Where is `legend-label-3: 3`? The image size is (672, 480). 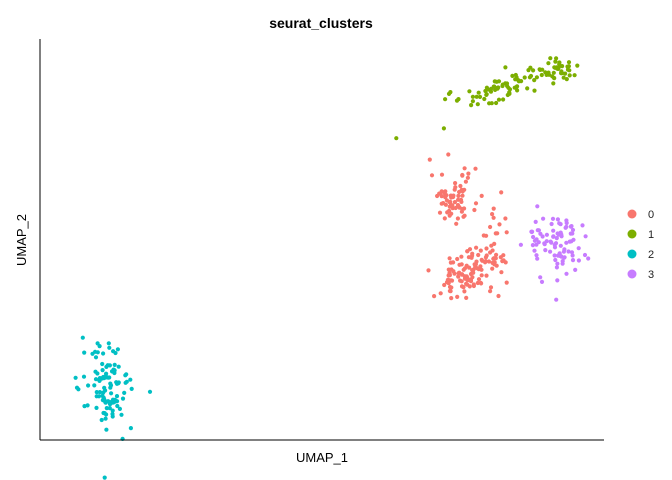 legend-label-3: 3 is located at coordinates (651, 275).